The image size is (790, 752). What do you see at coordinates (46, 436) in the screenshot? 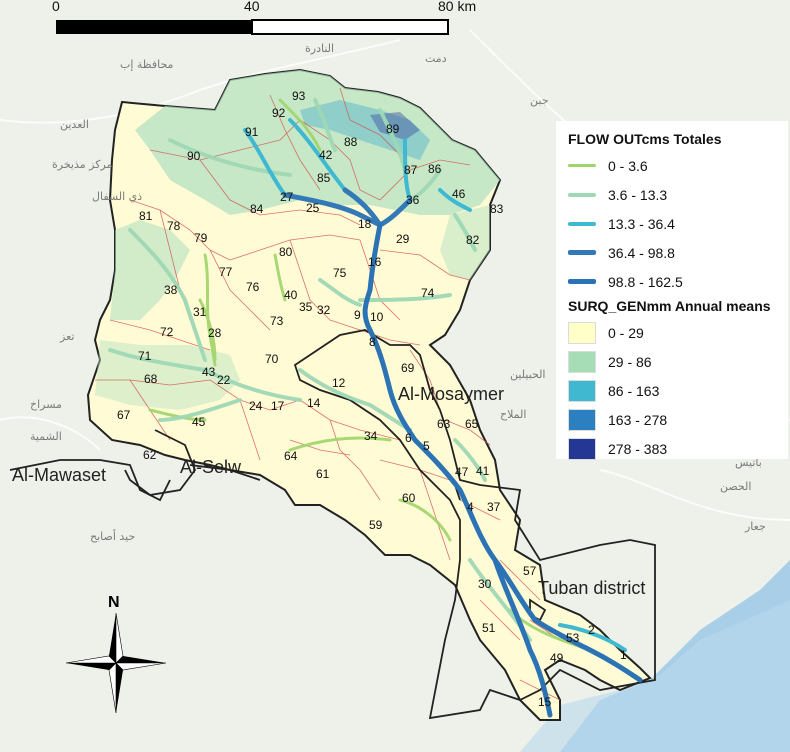
I see `basemap-label: الشمية` at bounding box center [46, 436].